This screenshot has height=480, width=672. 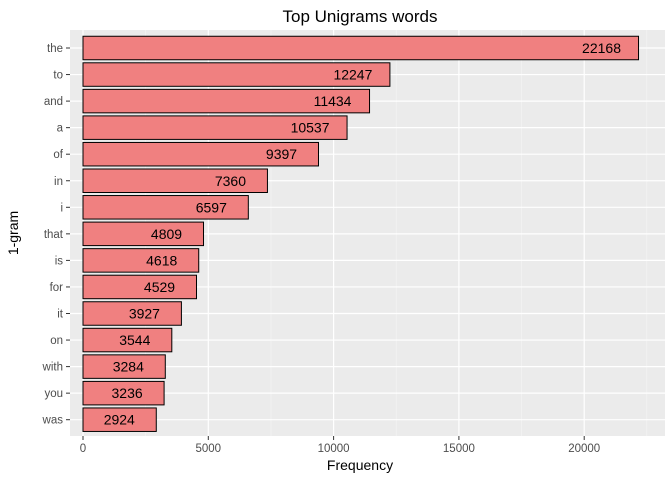 I want to click on y-tick-label-and: and, so click(x=53, y=102).